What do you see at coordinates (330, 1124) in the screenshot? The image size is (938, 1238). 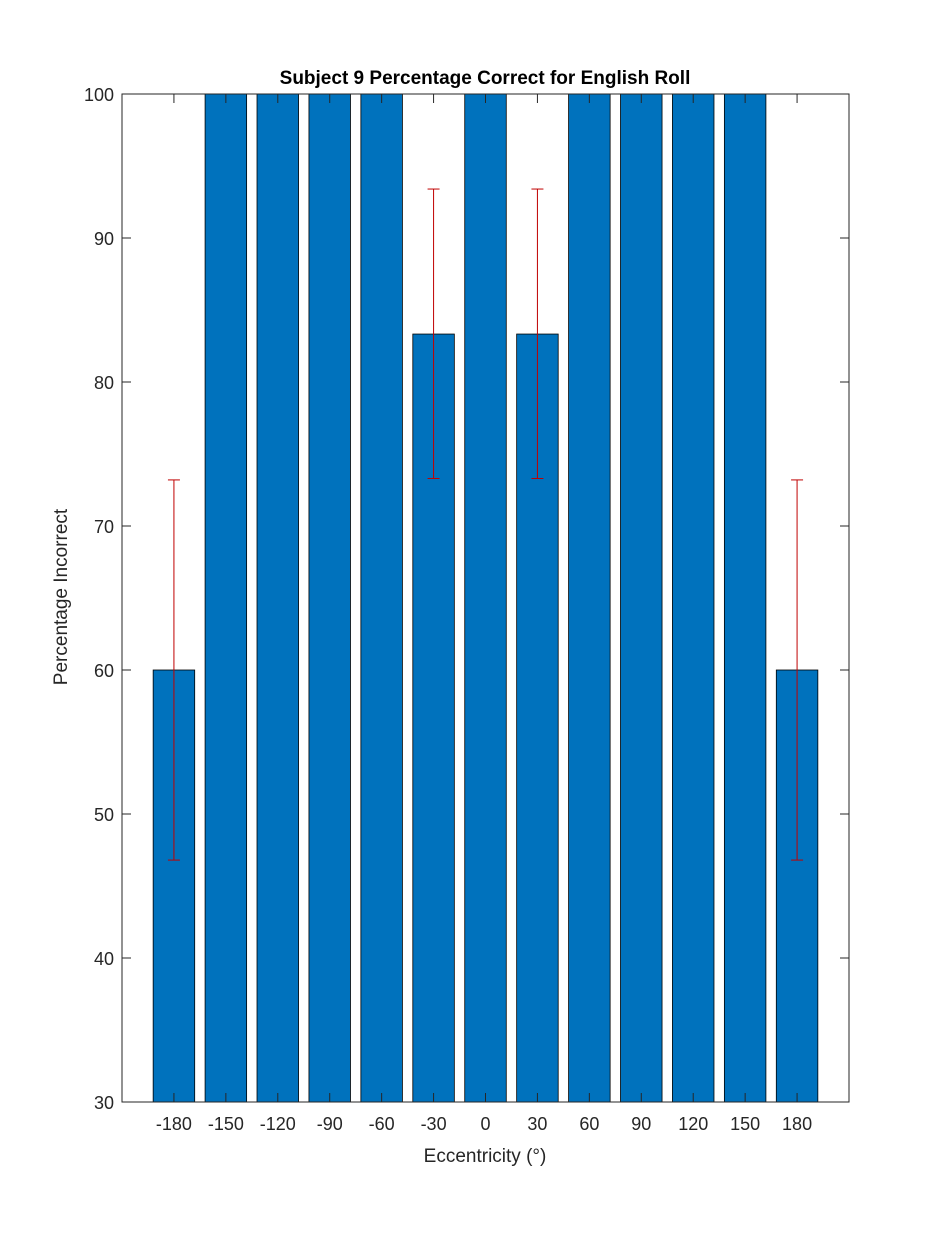 I see `x-tick-label--90: -90` at bounding box center [330, 1124].